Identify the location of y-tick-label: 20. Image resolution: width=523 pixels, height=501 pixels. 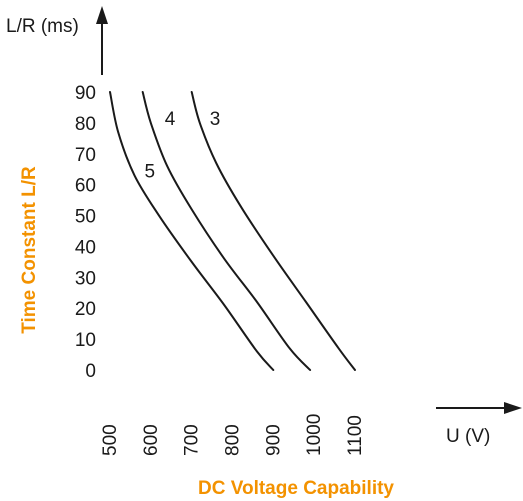
(85, 309).